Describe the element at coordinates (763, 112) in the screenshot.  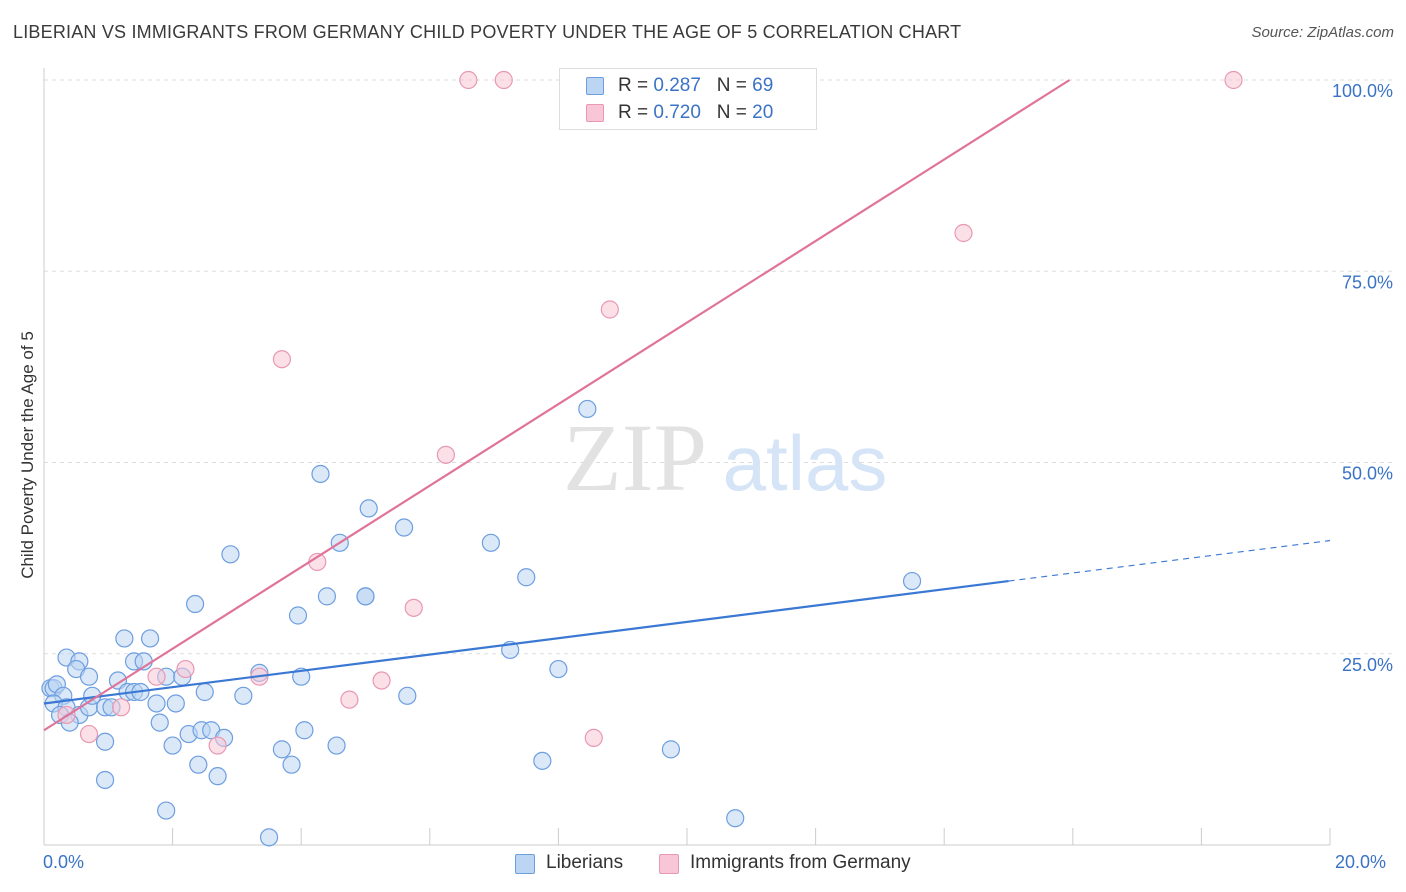
I see `n-value: 20` at that location.